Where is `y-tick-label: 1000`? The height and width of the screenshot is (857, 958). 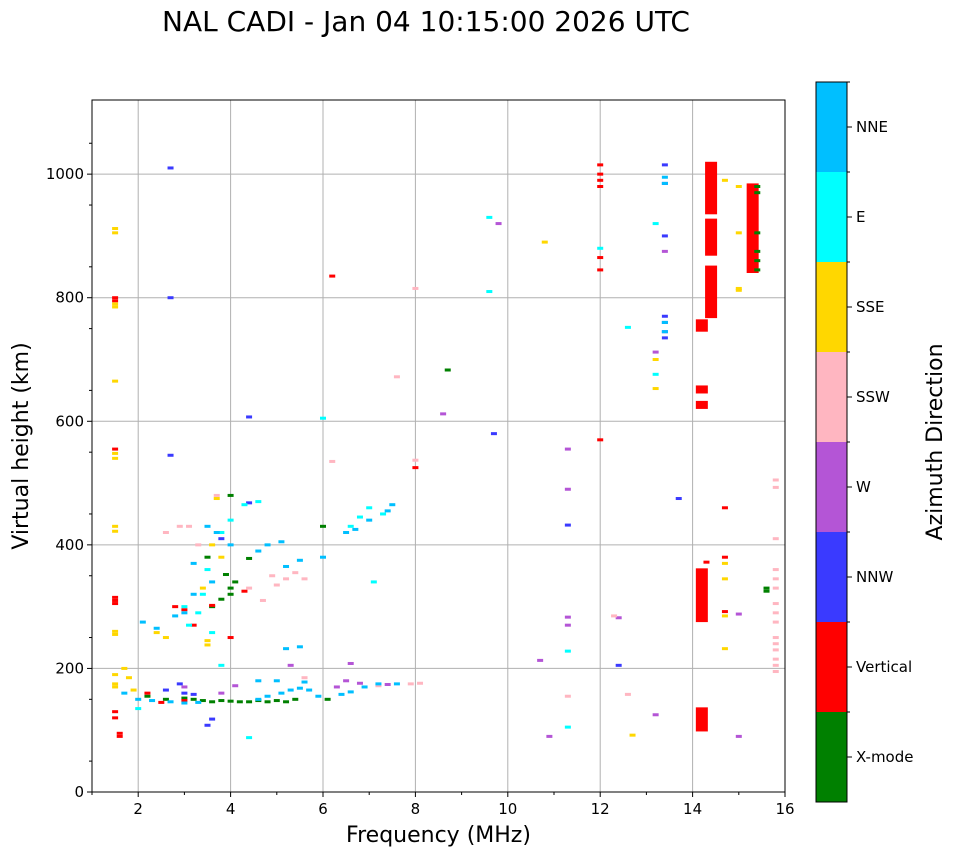
y-tick-label: 1000 is located at coordinates (65, 174).